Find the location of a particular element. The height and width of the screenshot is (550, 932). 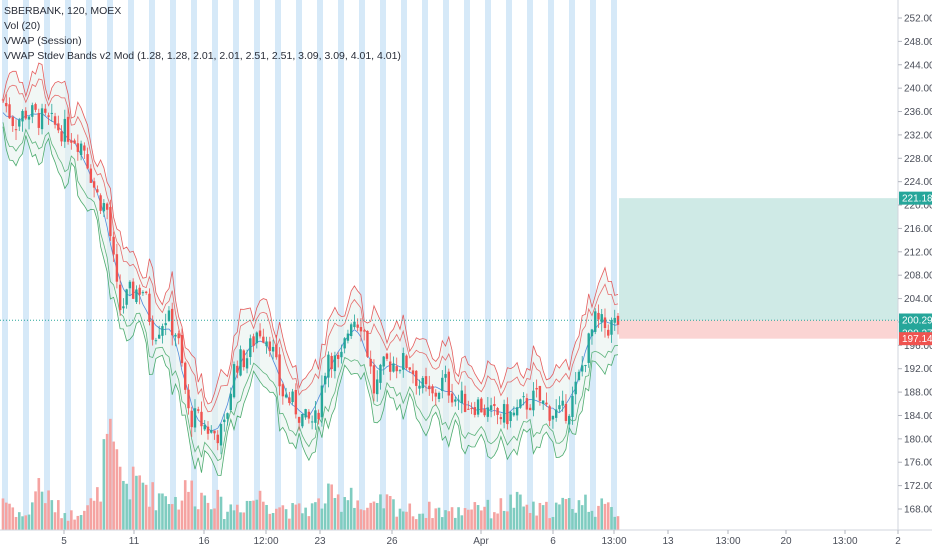

stop-zone is located at coordinates (758, 329).